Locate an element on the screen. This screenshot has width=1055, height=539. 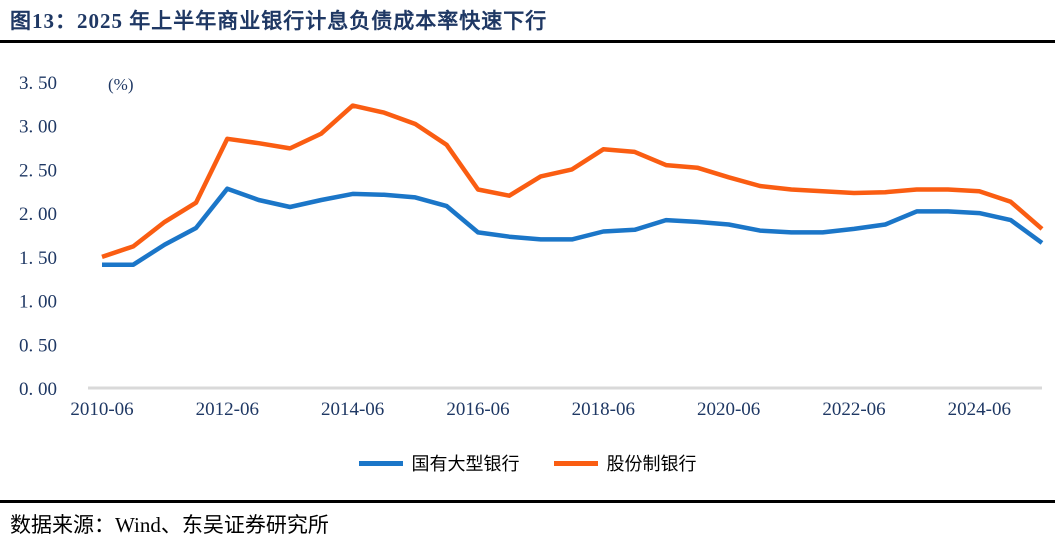
y-tick-label: 3. 00 is located at coordinates (38, 127).